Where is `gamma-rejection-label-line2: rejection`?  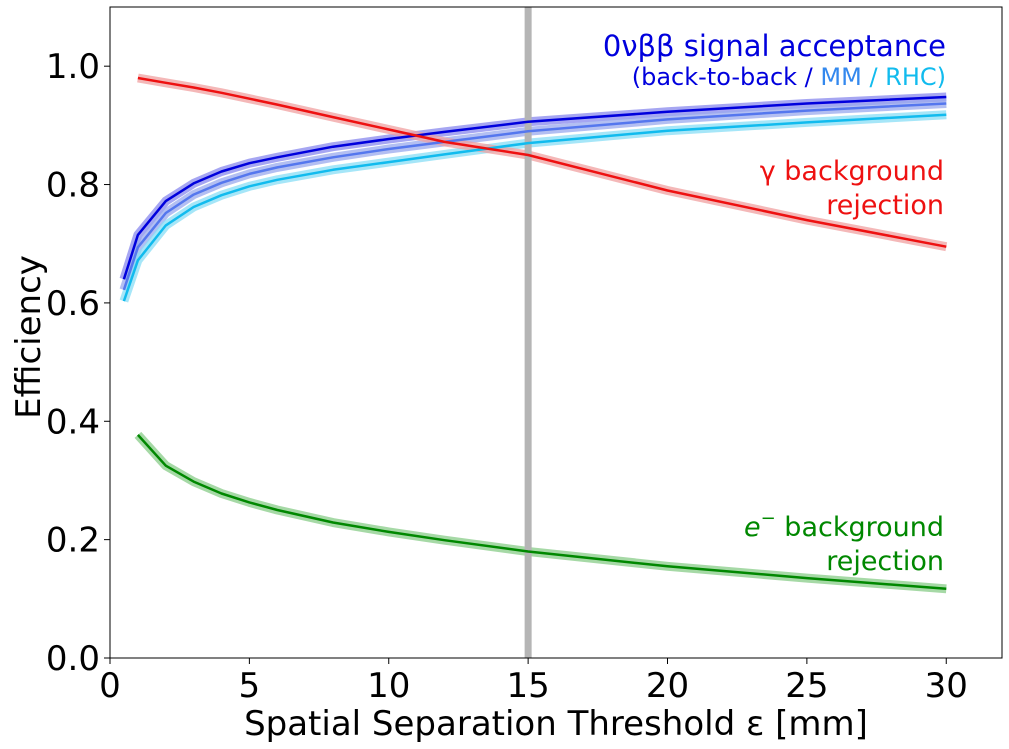 gamma-rejection-label-line2: rejection is located at coordinates (885, 205).